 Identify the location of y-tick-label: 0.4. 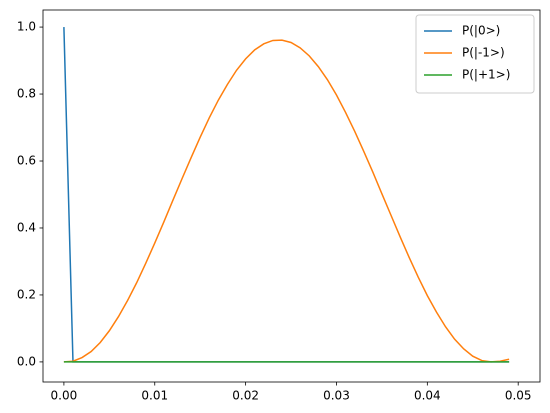
(26, 227).